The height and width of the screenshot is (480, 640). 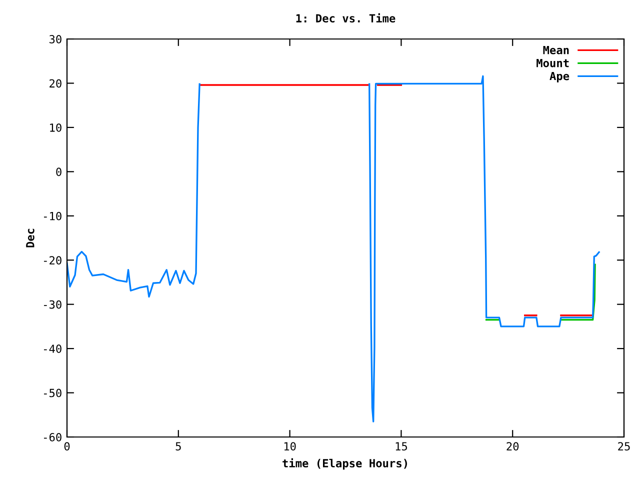 I want to click on y-tick-label: -60, so click(x=53, y=437).